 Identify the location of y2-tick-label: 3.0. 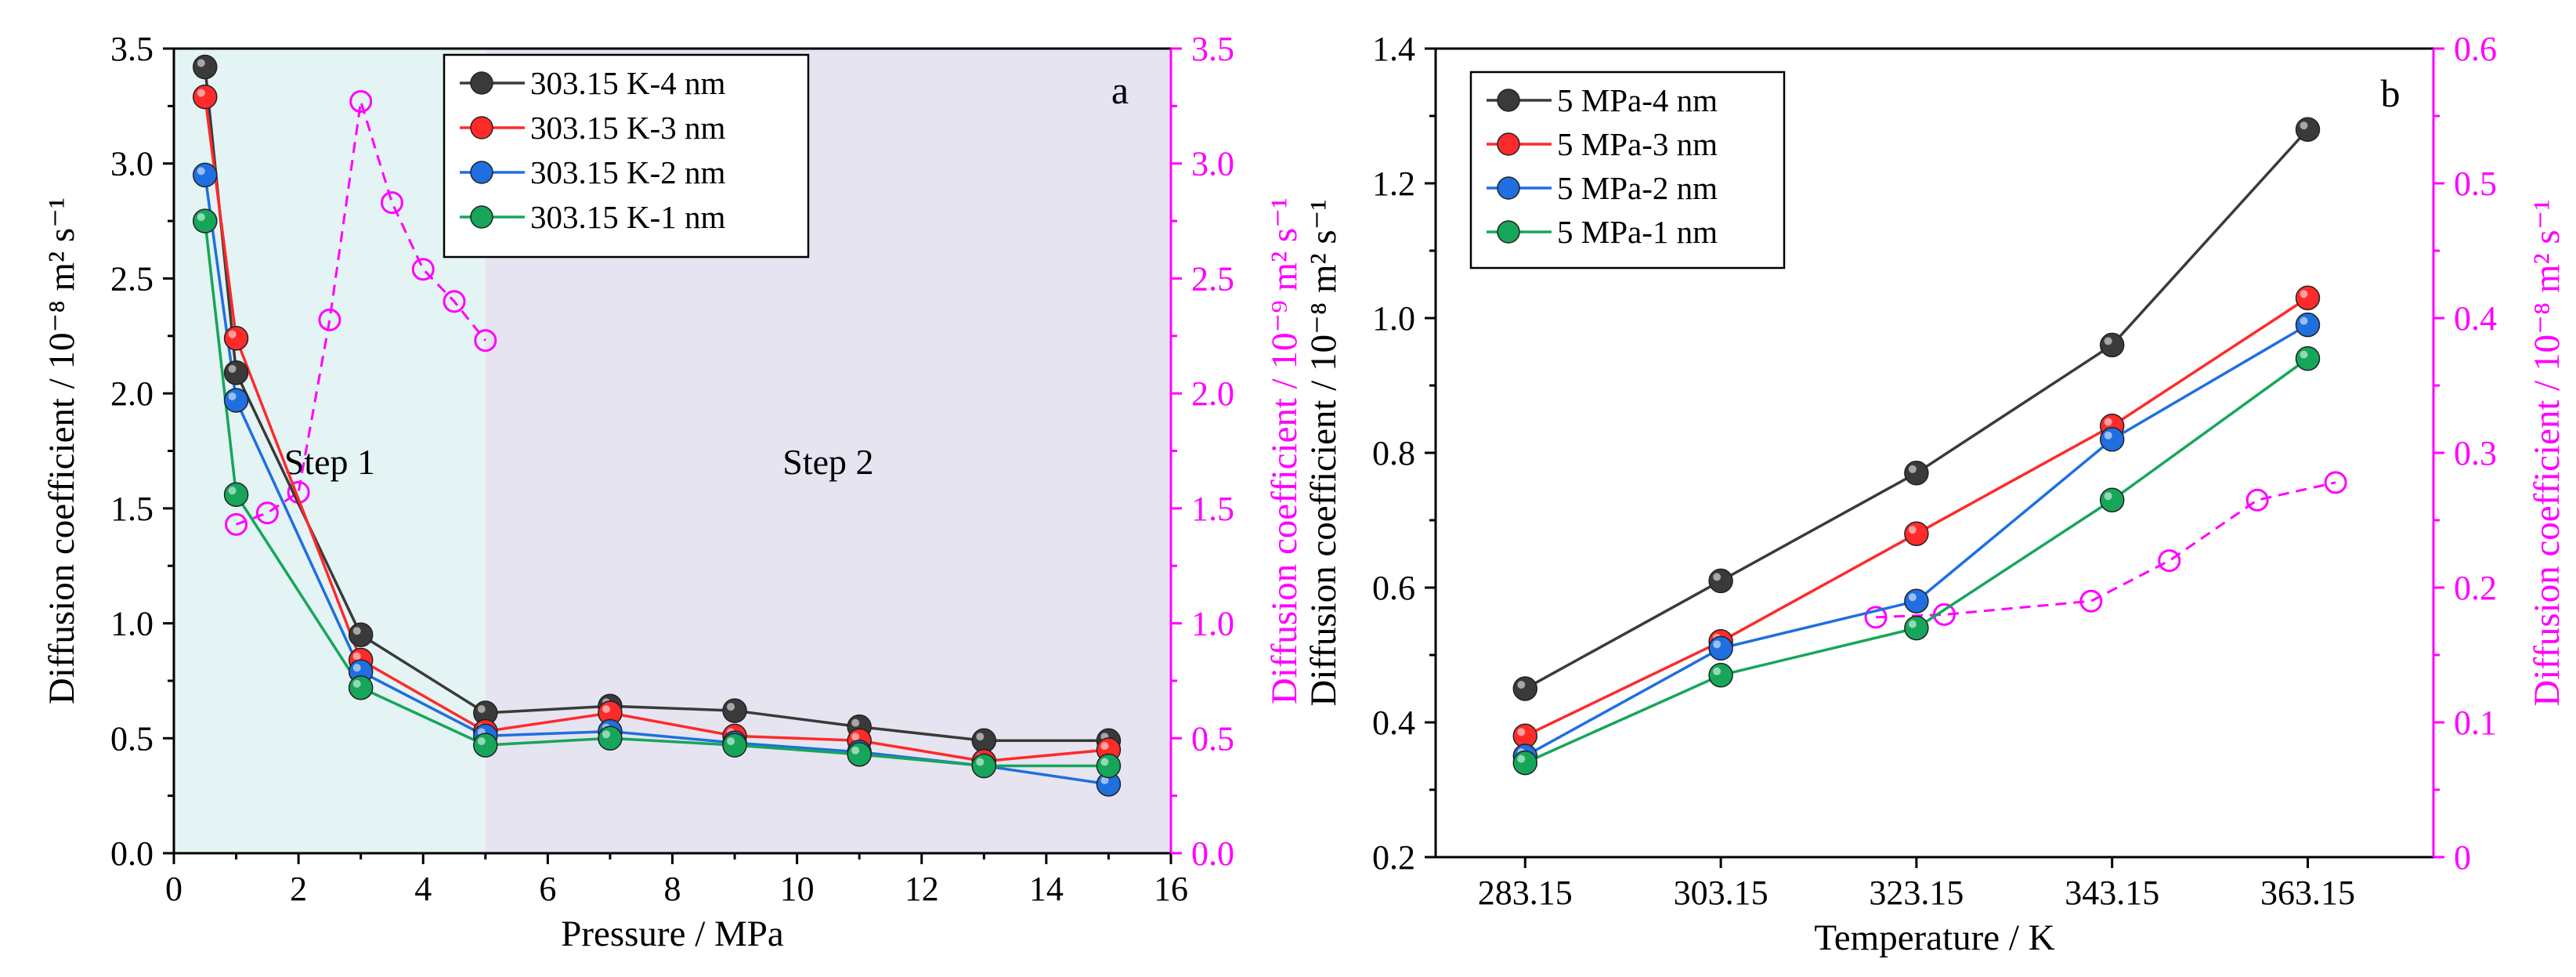
(1212, 164).